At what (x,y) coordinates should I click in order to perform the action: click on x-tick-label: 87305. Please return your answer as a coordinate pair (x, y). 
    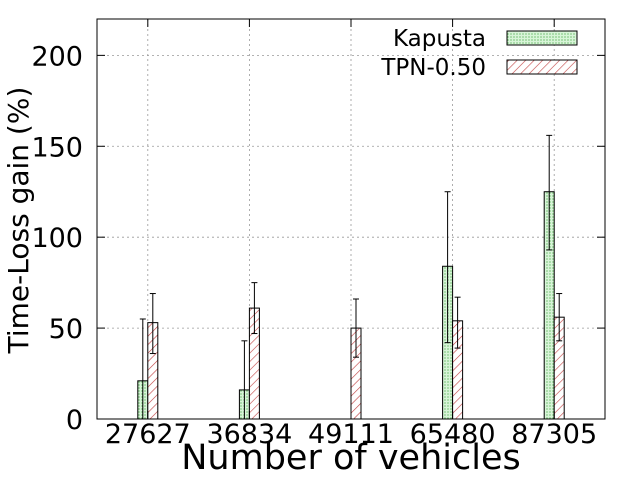
    Looking at the image, I should click on (554, 434).